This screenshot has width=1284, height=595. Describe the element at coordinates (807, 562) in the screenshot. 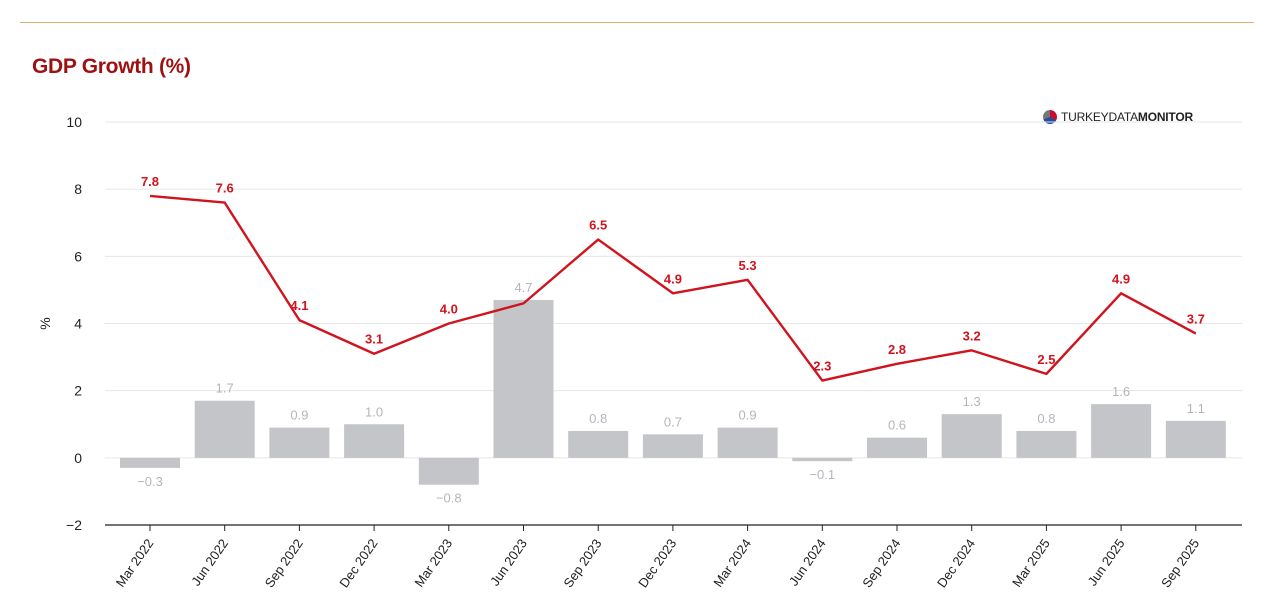

I see `x-tick-label: Jun 2024` at that location.